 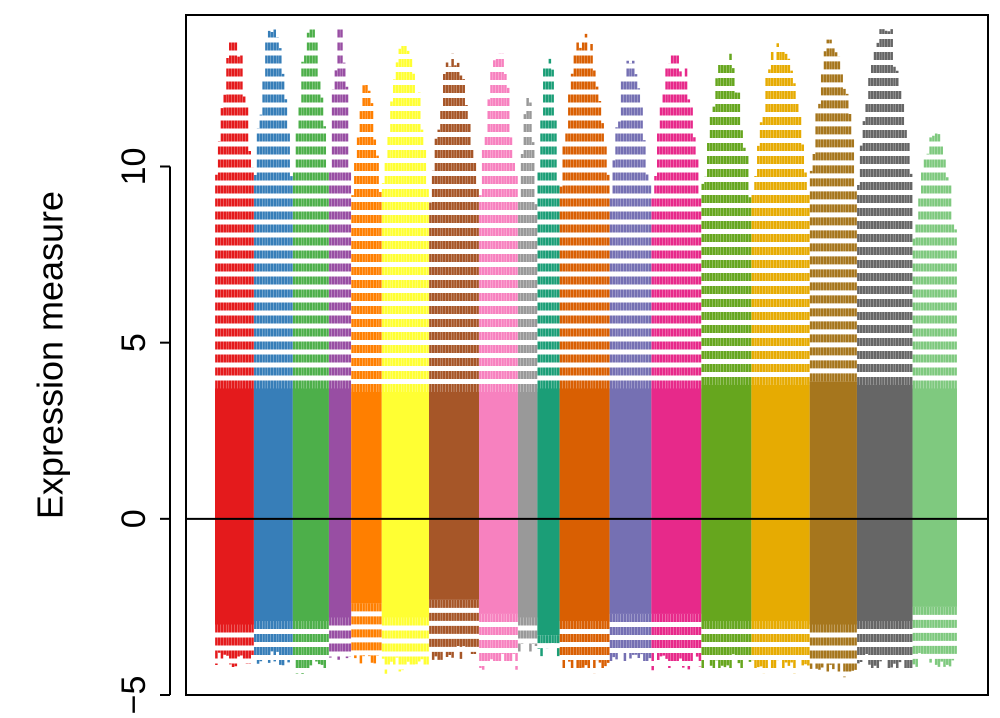 What do you see at coordinates (134, 167) in the screenshot?
I see `y-tick-label: 10` at bounding box center [134, 167].